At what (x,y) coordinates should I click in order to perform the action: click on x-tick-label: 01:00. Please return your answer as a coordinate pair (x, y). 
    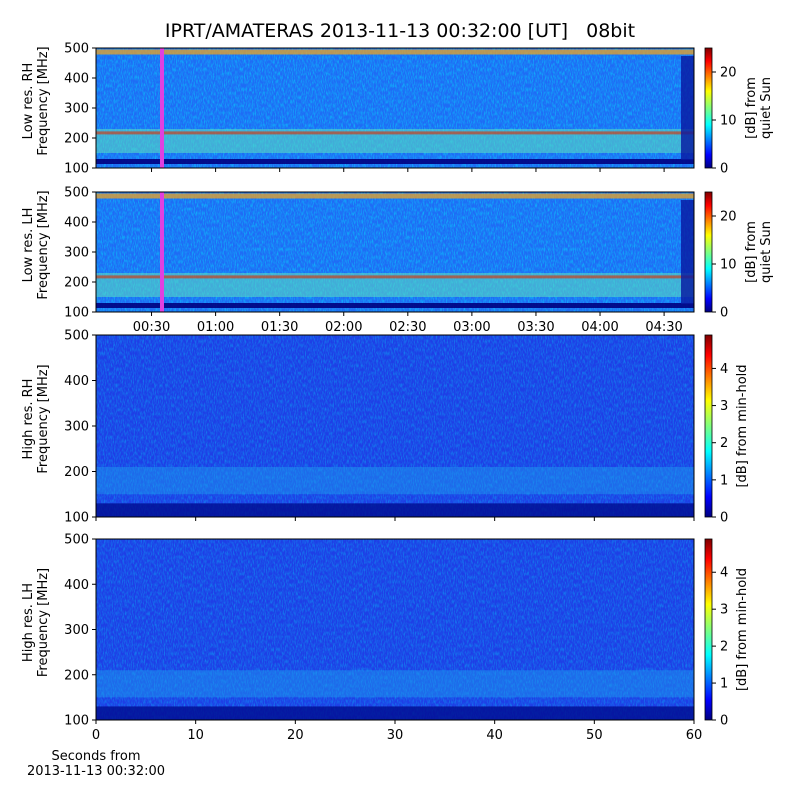
    Looking at the image, I should click on (215, 327).